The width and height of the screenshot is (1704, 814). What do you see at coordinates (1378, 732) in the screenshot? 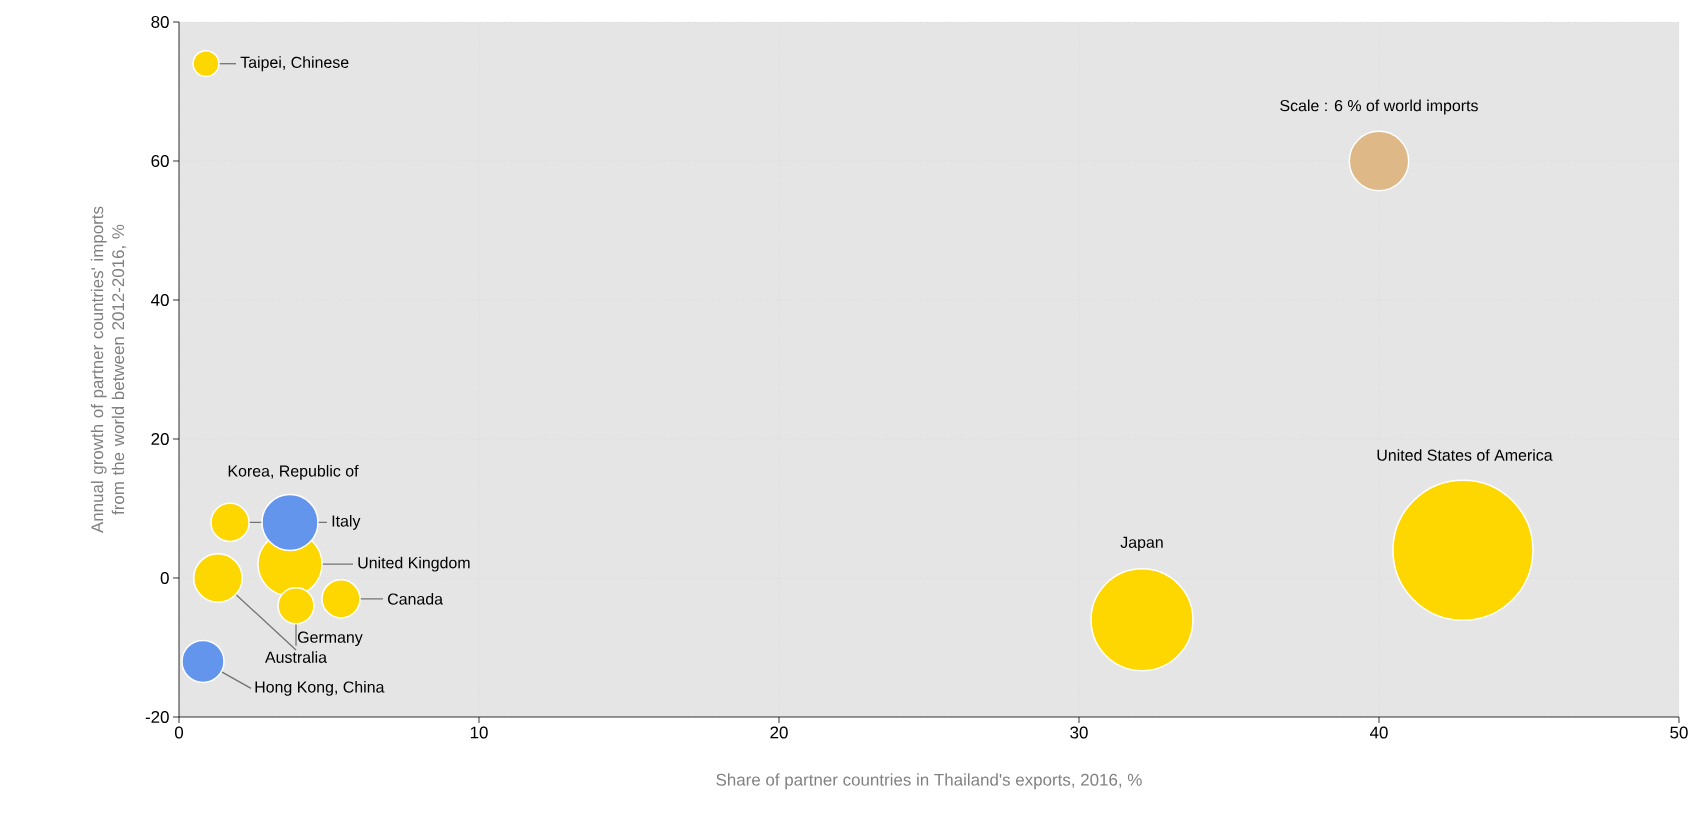
I see `x-tick-label: 40` at bounding box center [1378, 732].